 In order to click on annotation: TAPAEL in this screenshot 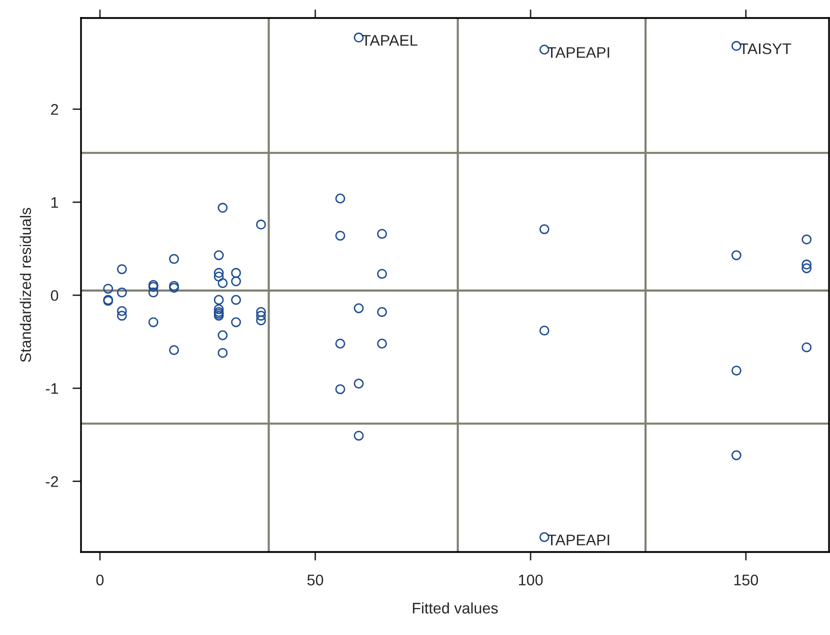, I will do `click(390, 40)`.